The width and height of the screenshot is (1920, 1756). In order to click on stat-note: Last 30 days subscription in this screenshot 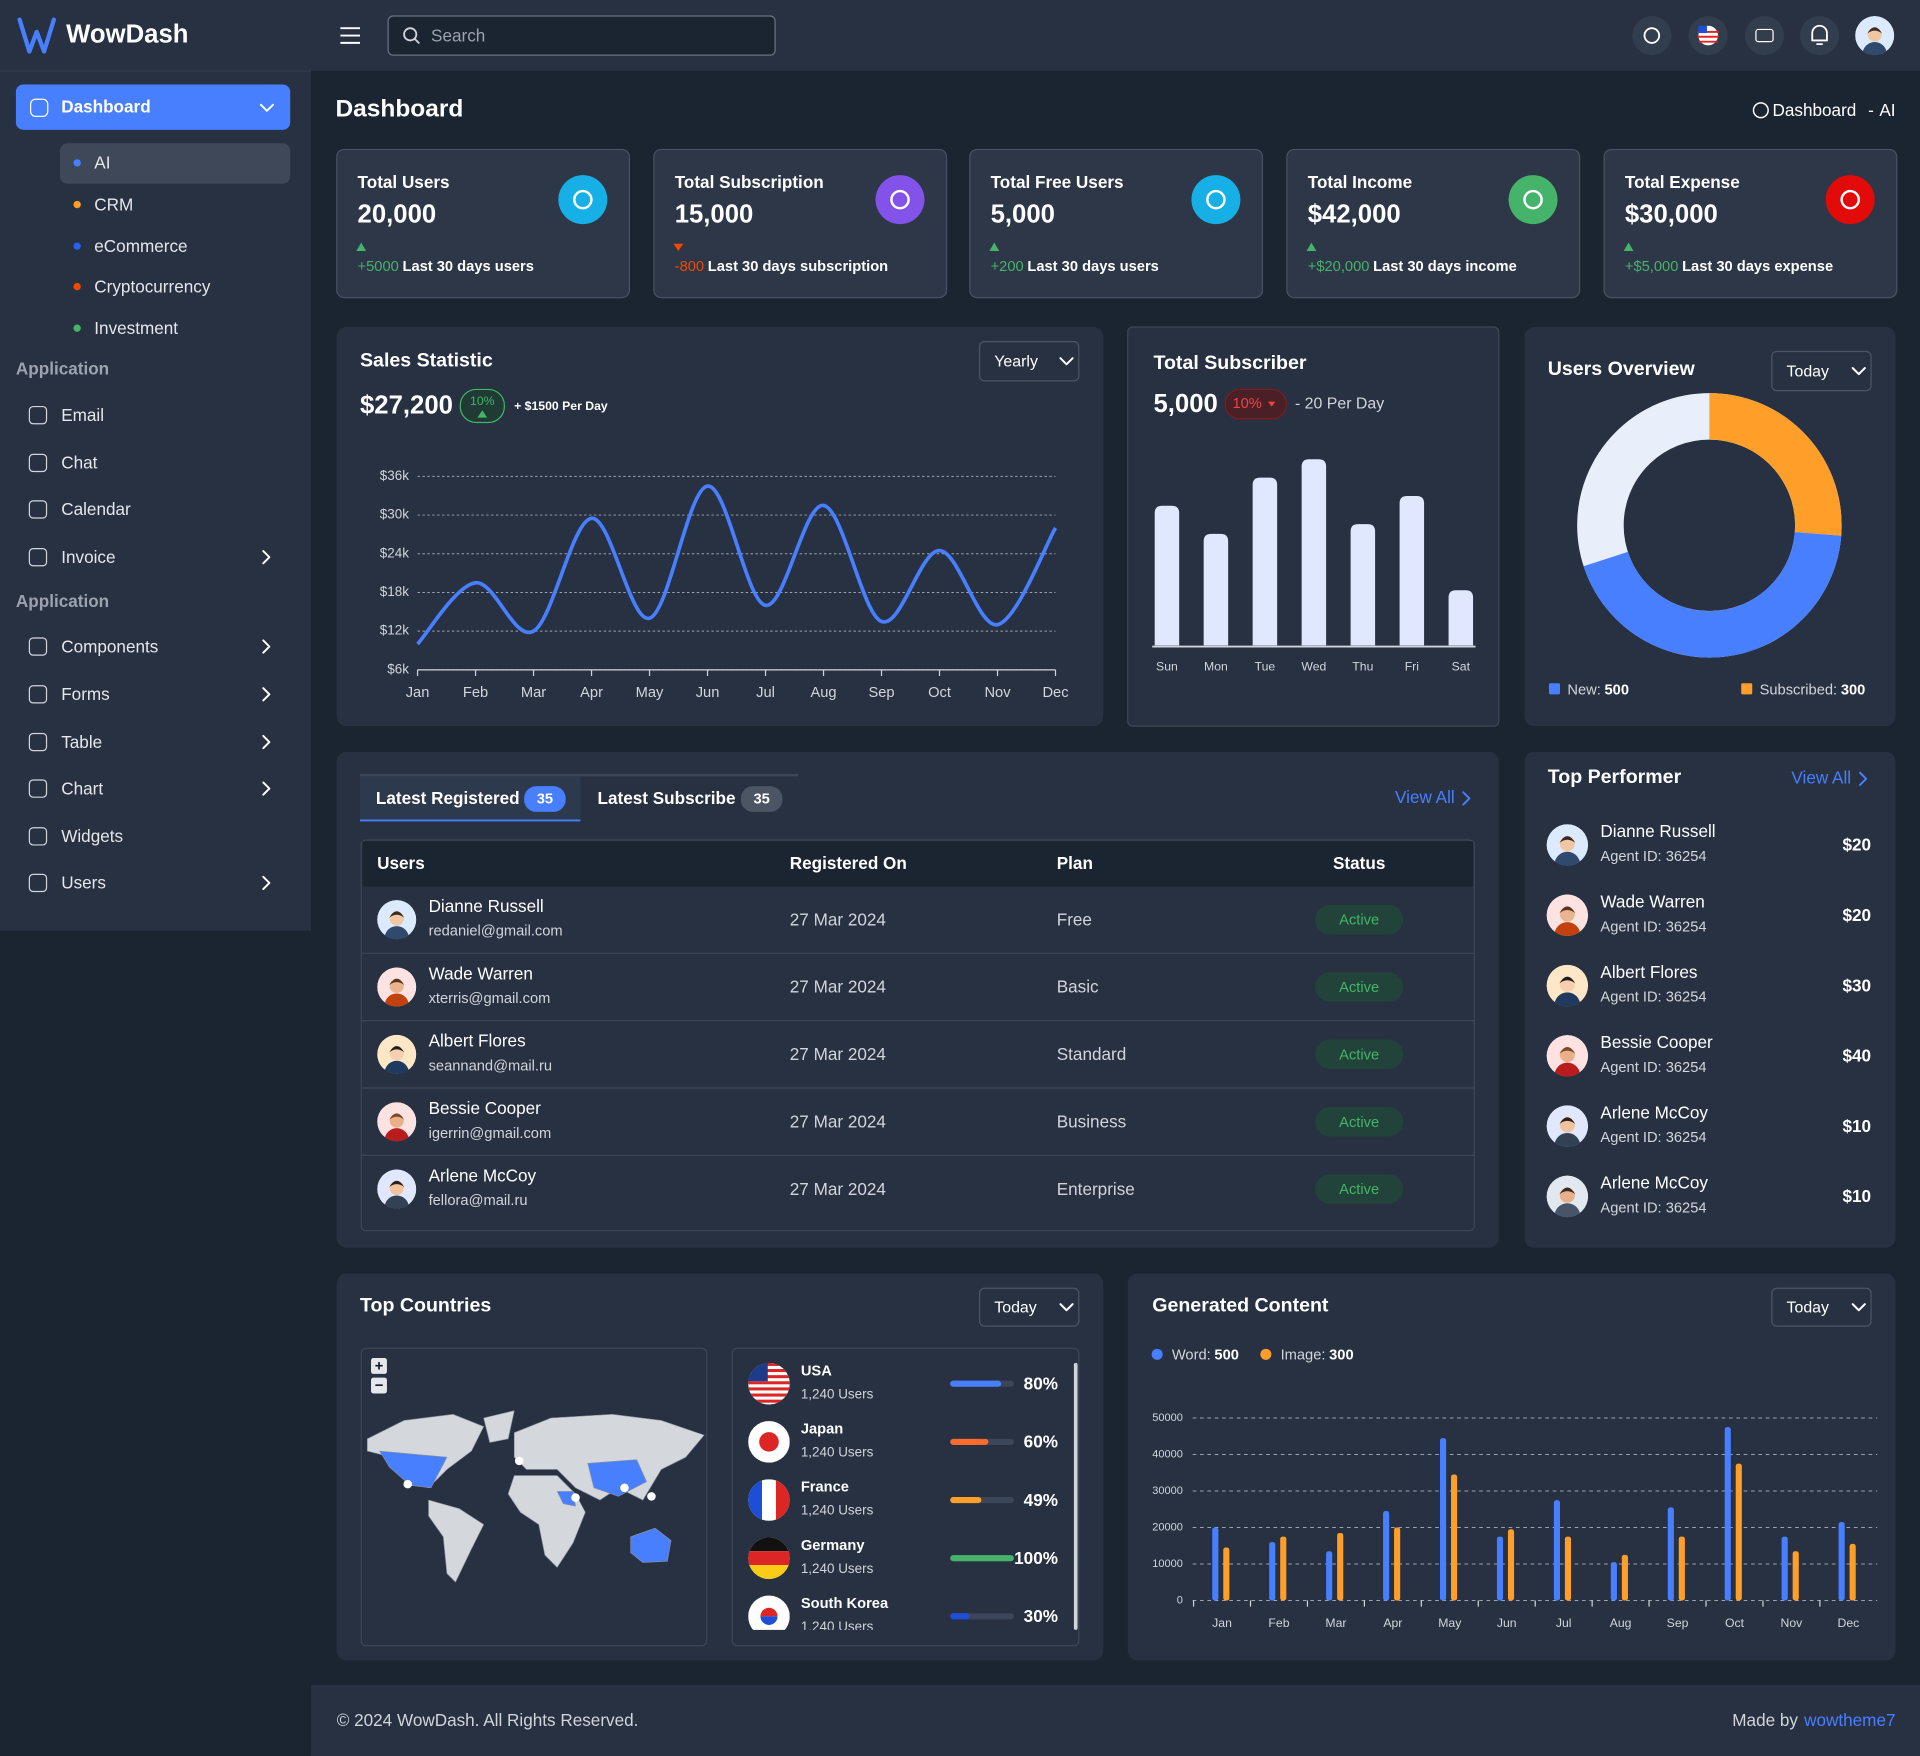, I will do `click(798, 267)`.